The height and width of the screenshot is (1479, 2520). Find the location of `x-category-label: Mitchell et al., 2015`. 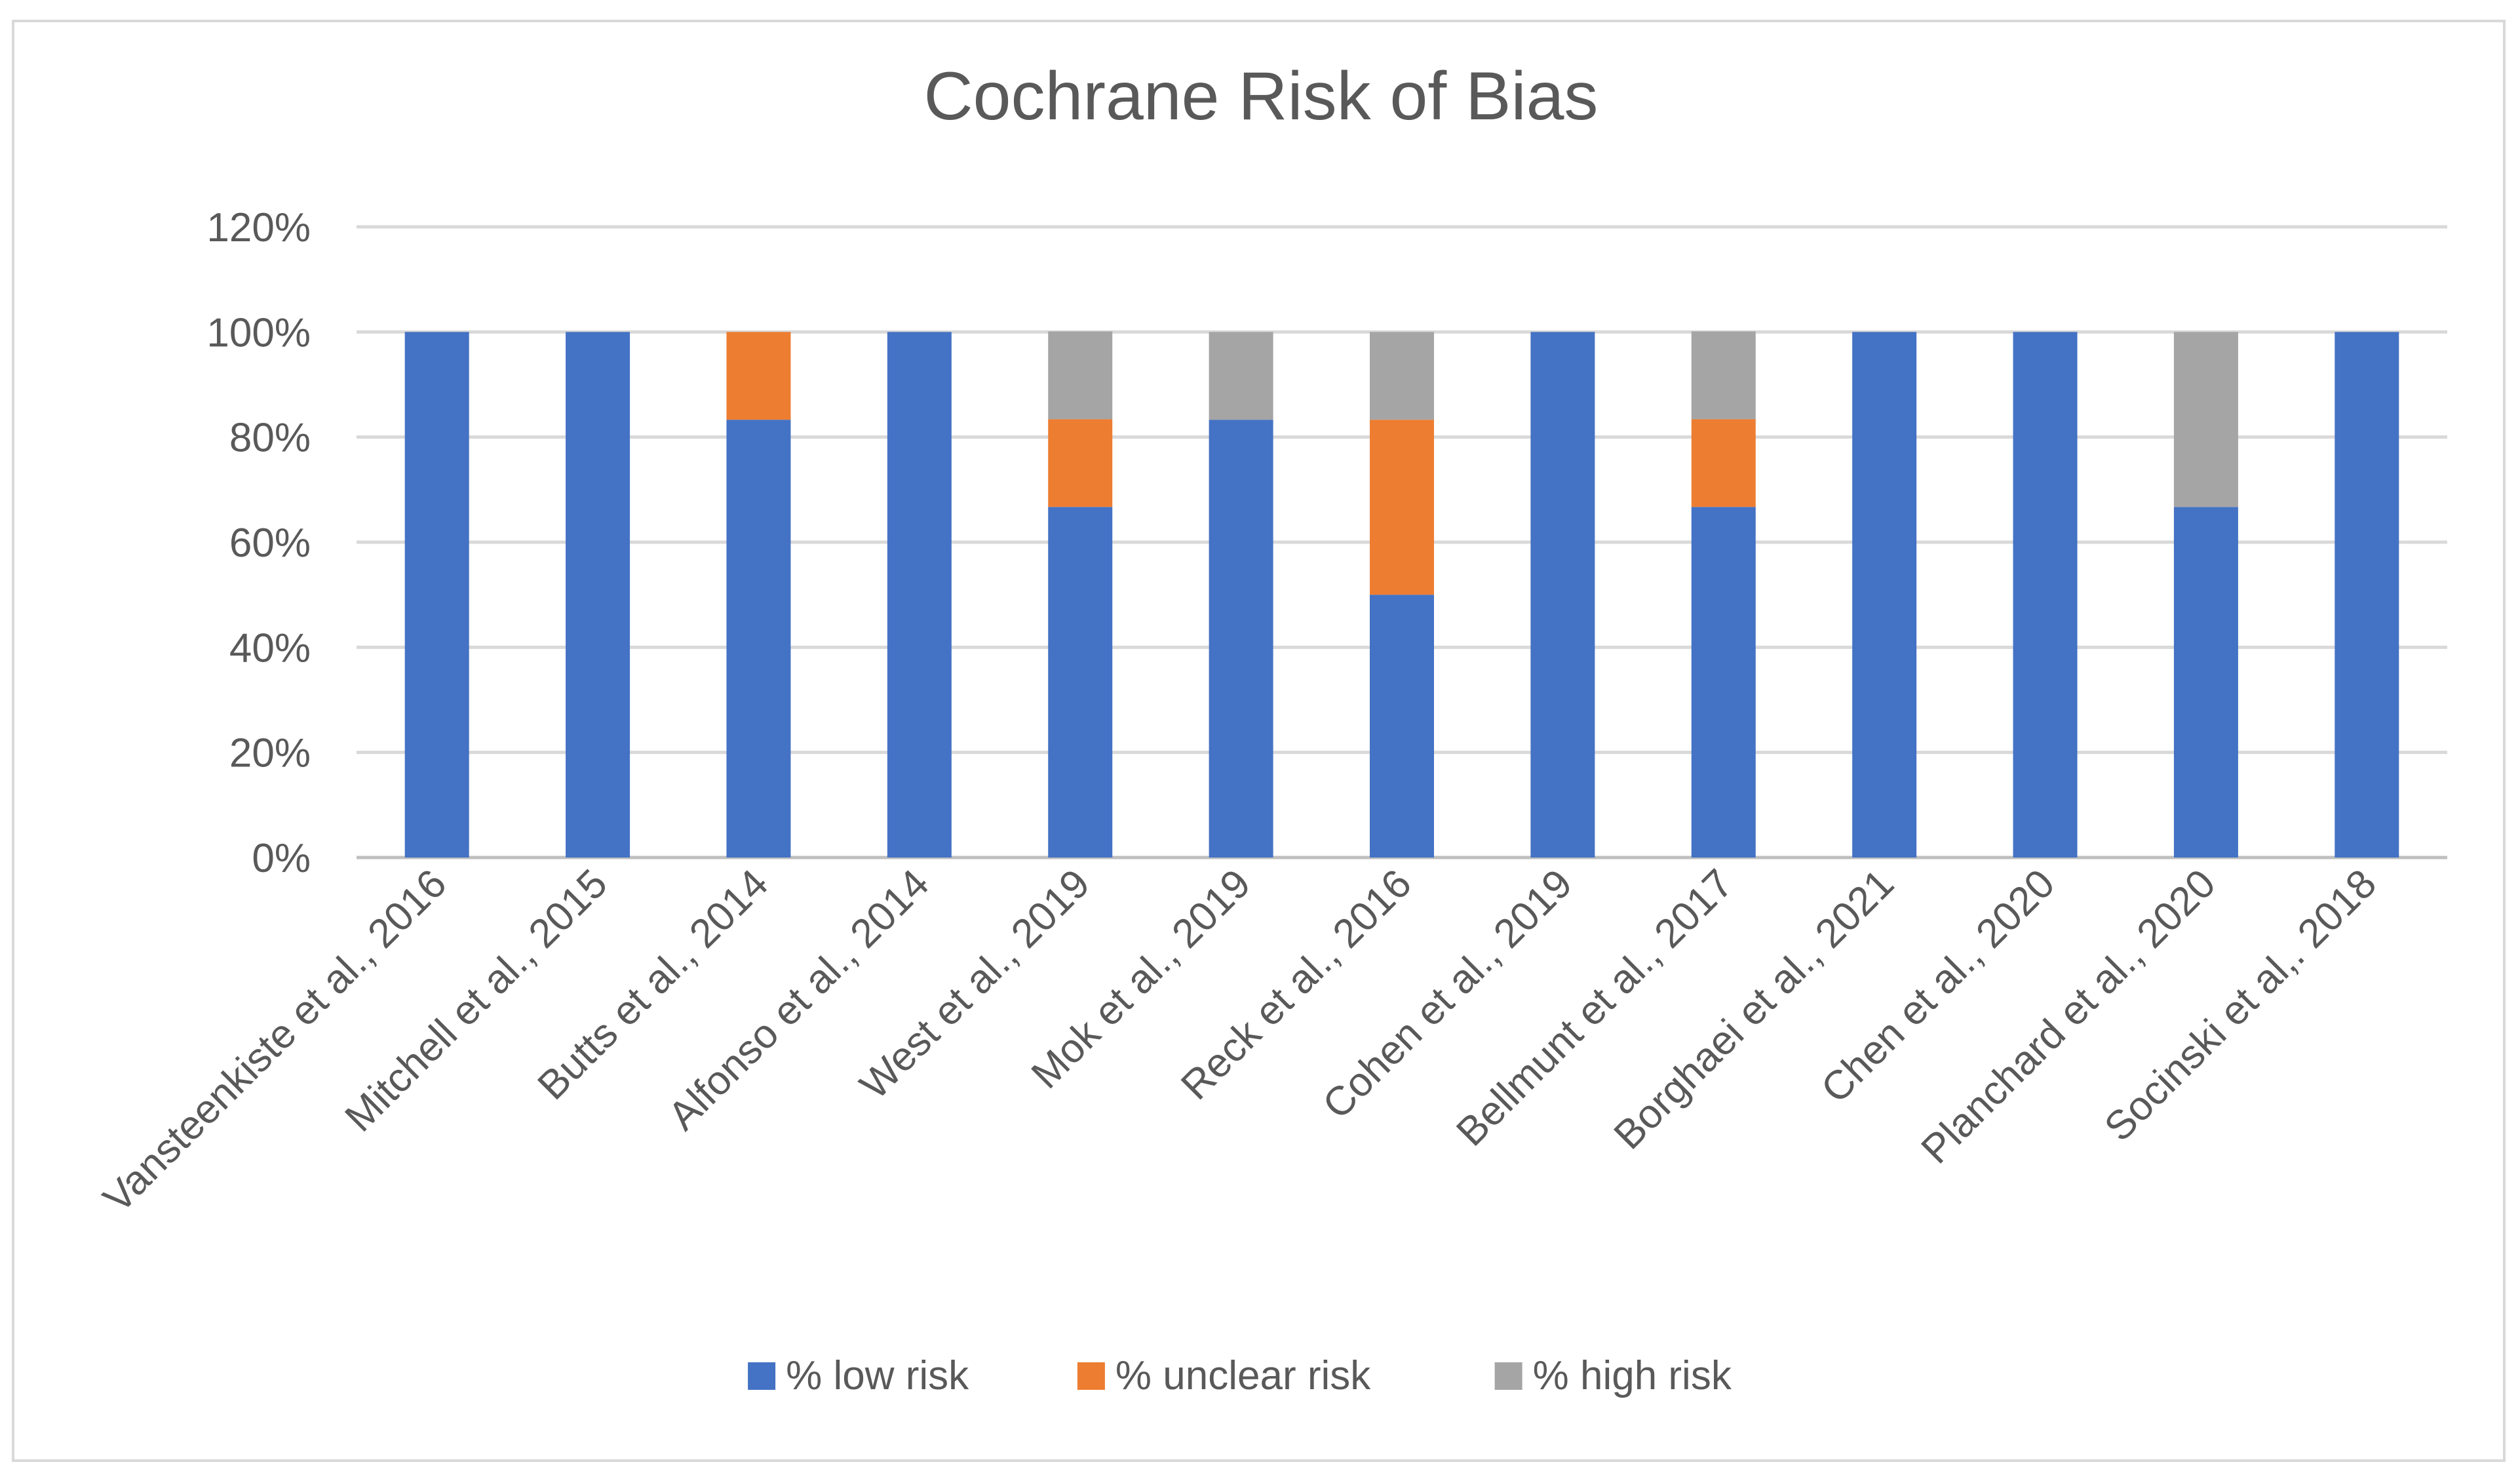

x-category-label: Mitchell et al., 2015 is located at coordinates (476, 1001).